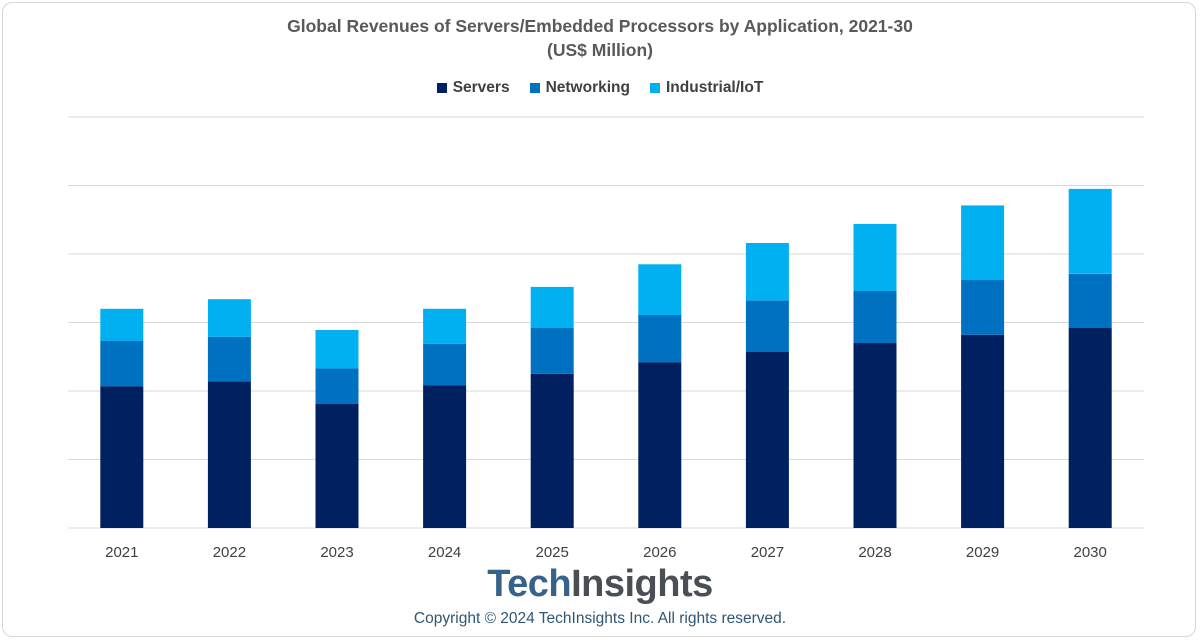 The width and height of the screenshot is (1200, 641). Describe the element at coordinates (983, 431) in the screenshot. I see `bar-servers-2029` at that location.